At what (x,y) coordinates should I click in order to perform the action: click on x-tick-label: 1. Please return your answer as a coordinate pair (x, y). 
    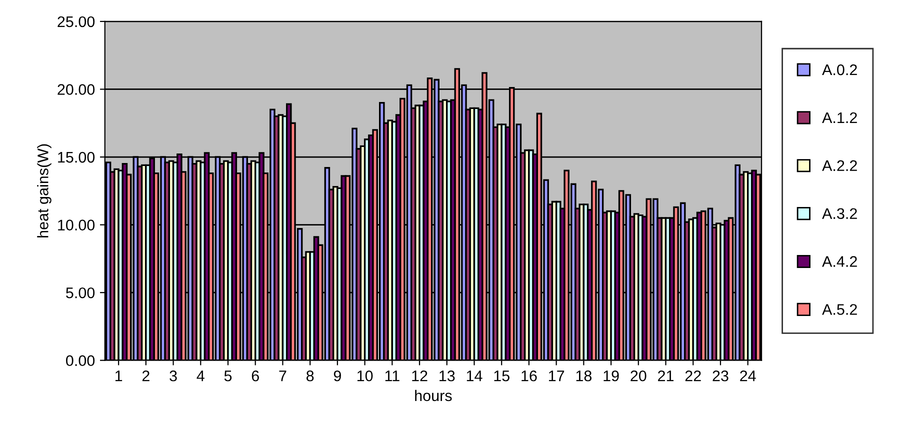
    Looking at the image, I should click on (118, 376).